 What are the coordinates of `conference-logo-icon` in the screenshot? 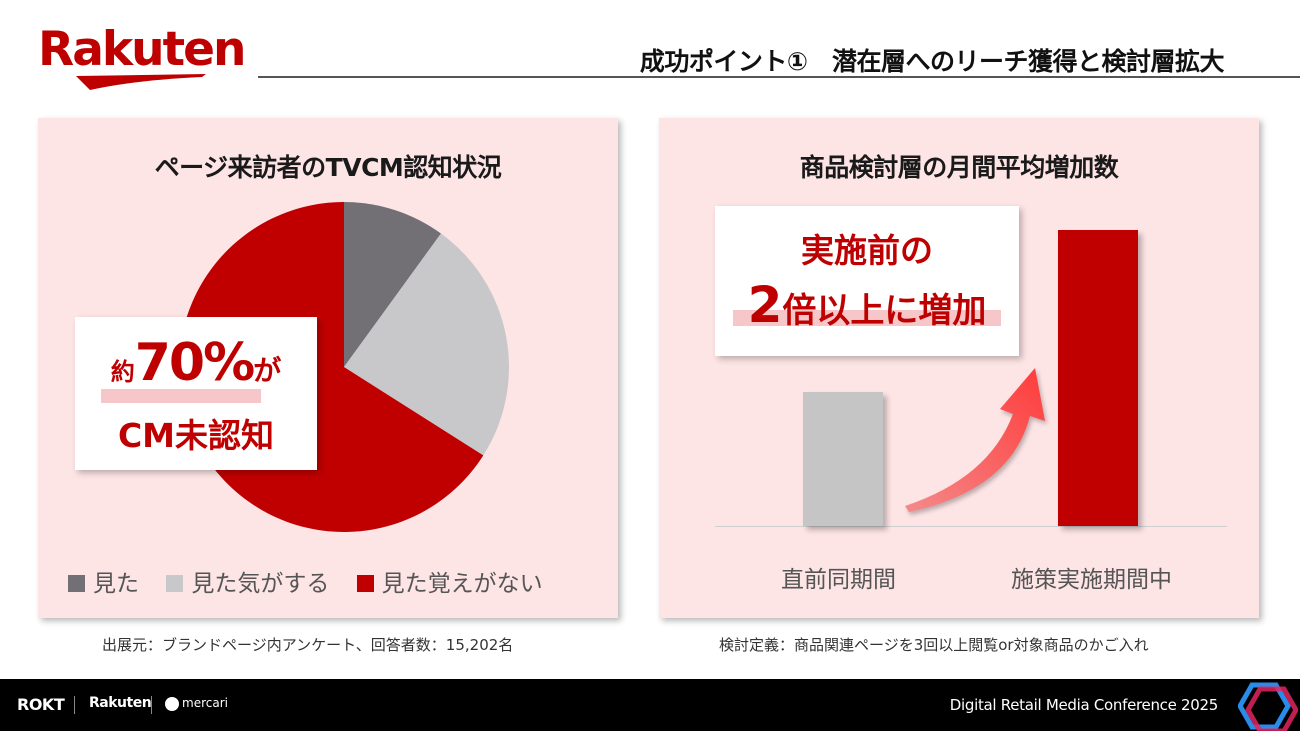 It's located at (1268, 706).